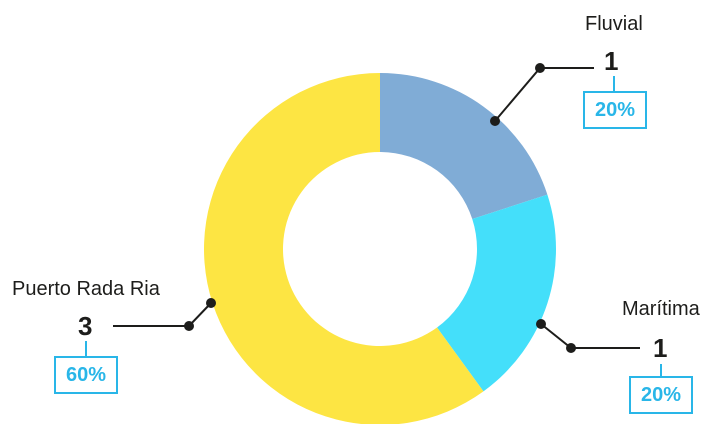 This screenshot has height=424, width=709. I want to click on percent-badge-maritima: 20%, so click(661, 395).